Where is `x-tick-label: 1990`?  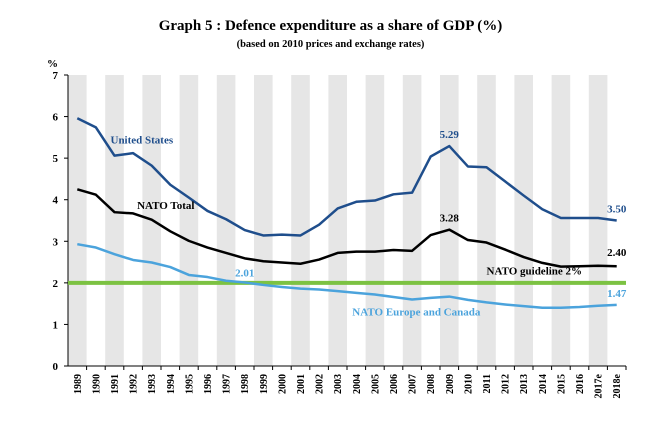 x-tick-label: 1990 is located at coordinates (96, 384).